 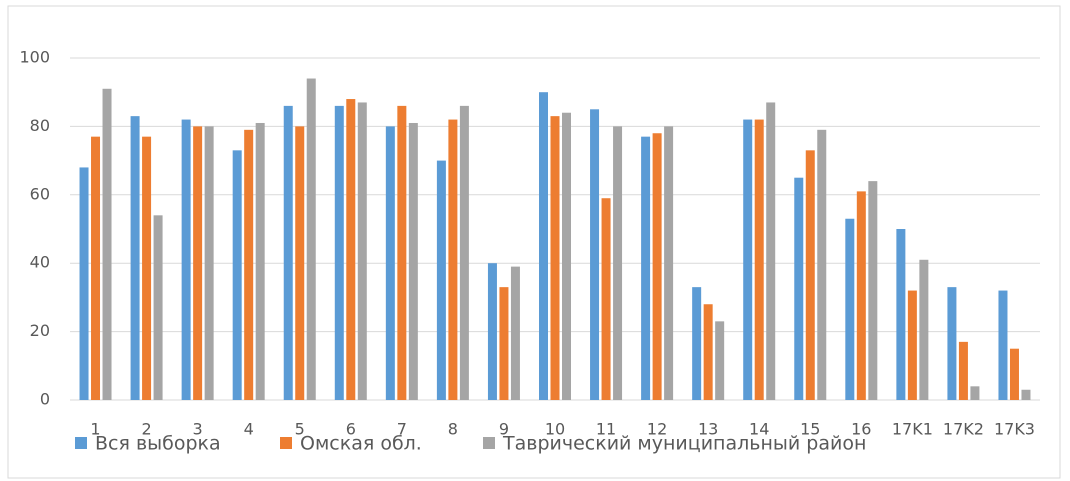 What do you see at coordinates (198, 429) in the screenshot?
I see `x-tick-label: 3` at bounding box center [198, 429].